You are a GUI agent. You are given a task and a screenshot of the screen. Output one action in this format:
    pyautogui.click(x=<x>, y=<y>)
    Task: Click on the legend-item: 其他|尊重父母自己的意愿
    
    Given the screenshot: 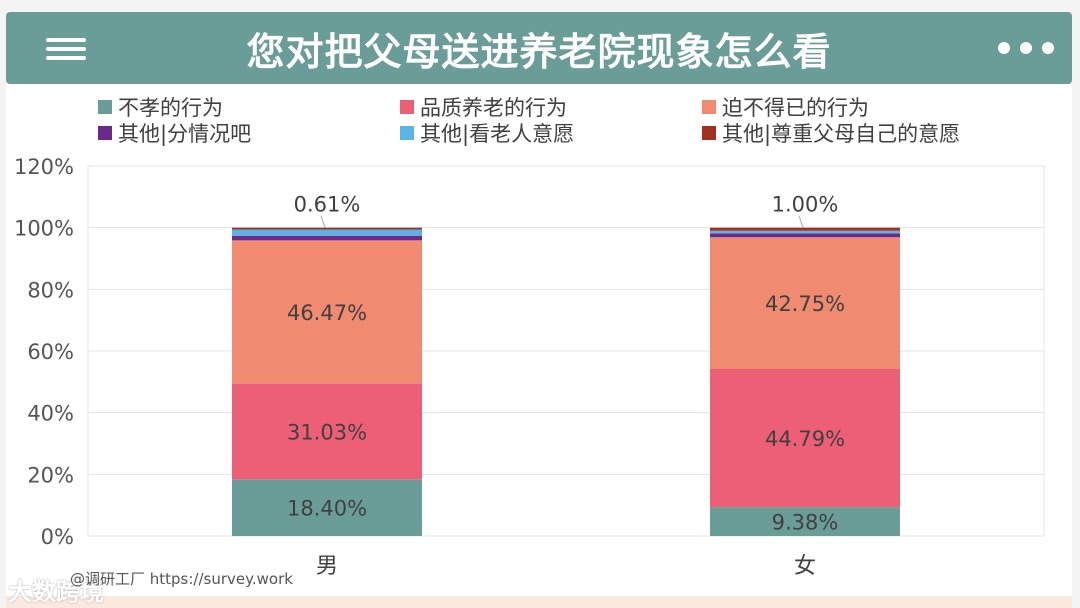 What is the action you would take?
    pyautogui.click(x=831, y=133)
    